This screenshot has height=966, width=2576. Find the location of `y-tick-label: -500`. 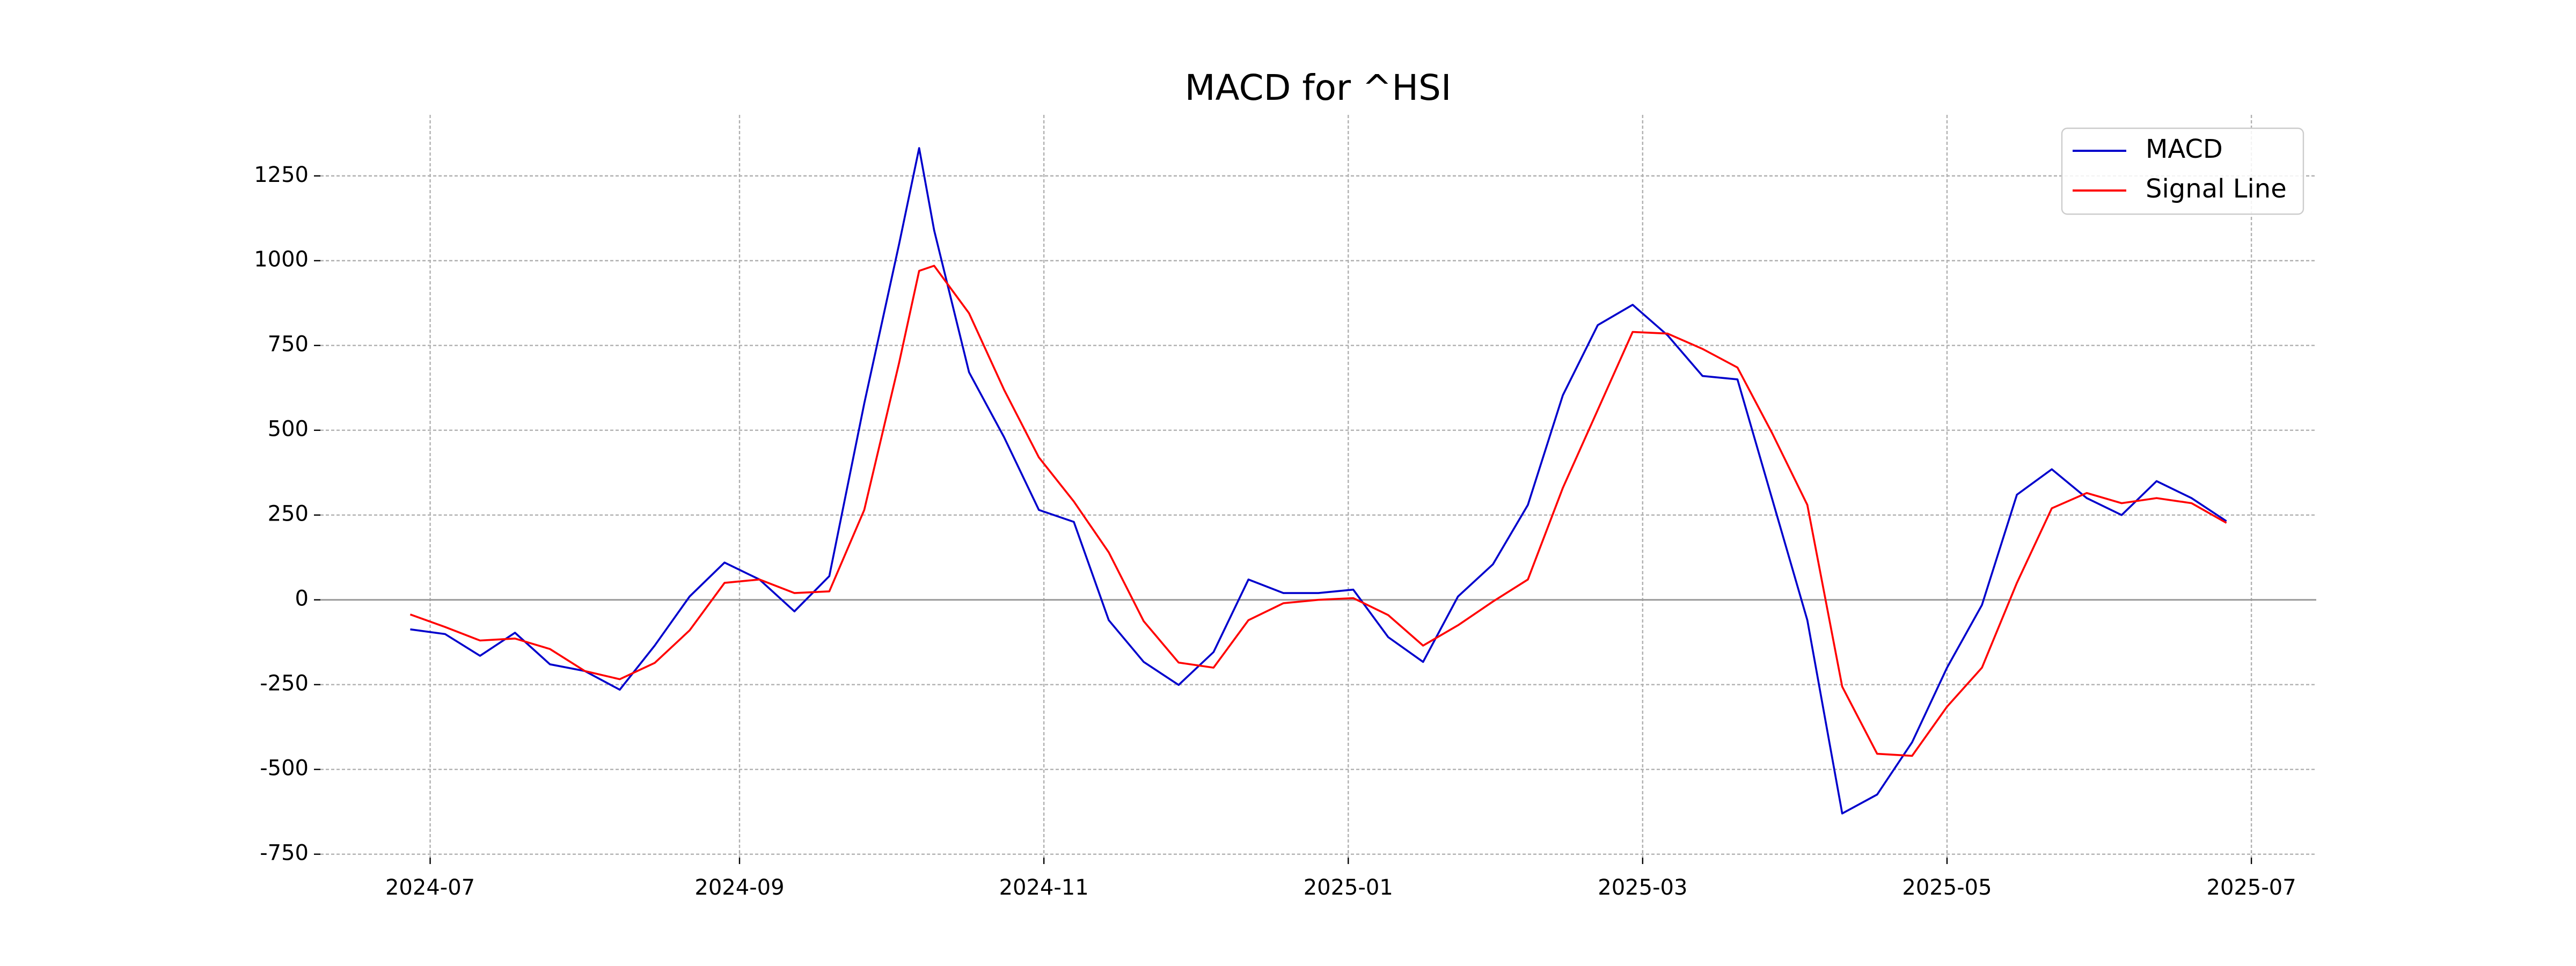

y-tick-label: -500 is located at coordinates (284, 768).